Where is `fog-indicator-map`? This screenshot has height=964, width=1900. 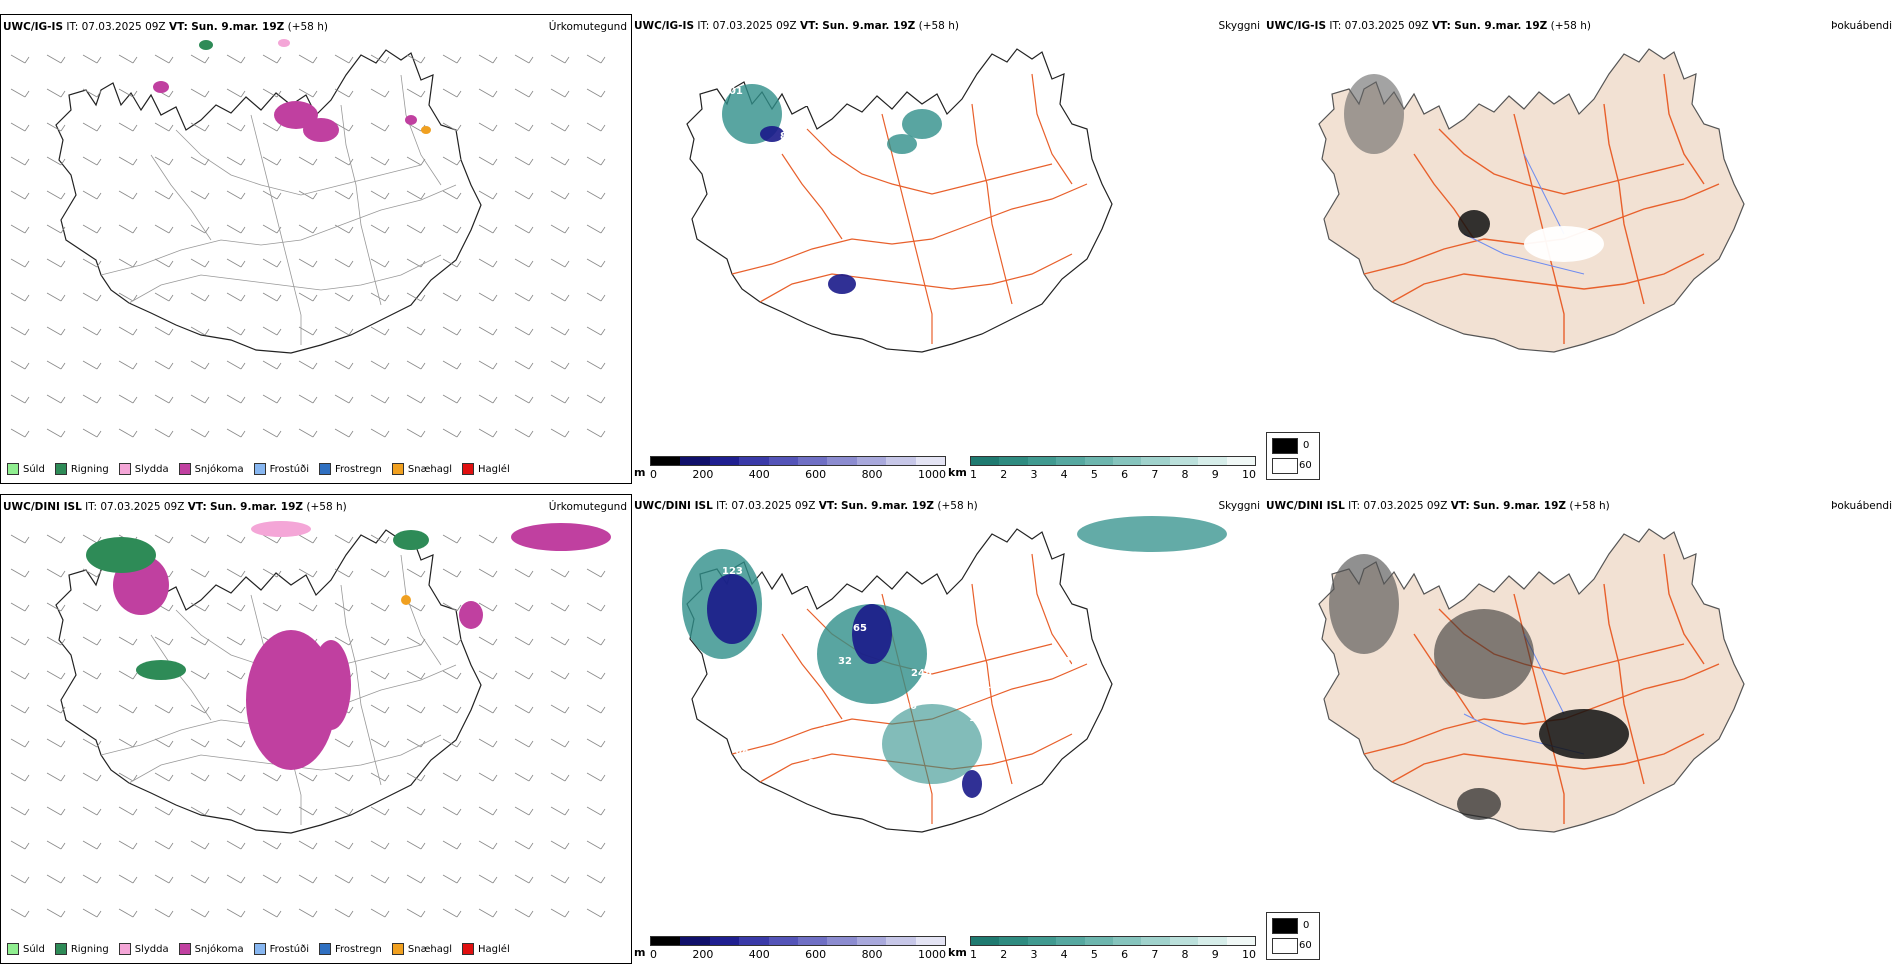
fog-indicator-map is located at coordinates (1531, 680).